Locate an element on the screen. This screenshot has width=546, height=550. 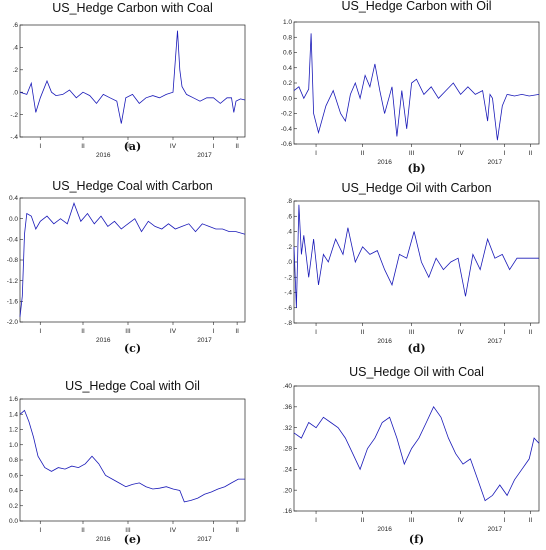
y-tick-label: .8 is located at coordinates (290, 201).